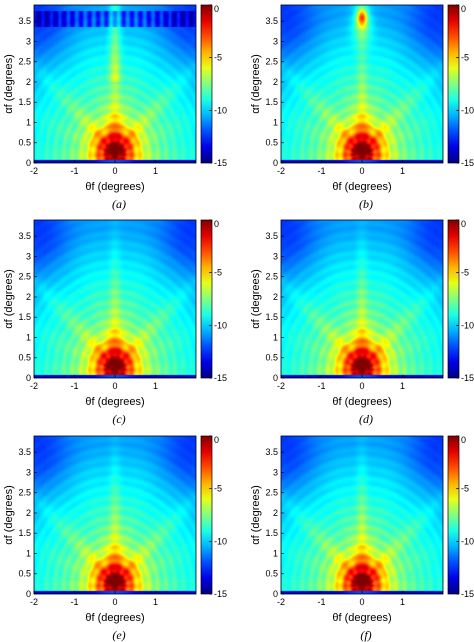 Image resolution: width=474 pixels, height=642 pixels. What do you see at coordinates (366, 419) in the screenshot?
I see `panel-caption: (d)` at bounding box center [366, 419].